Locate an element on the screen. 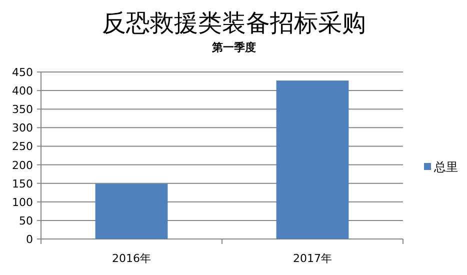 The image size is (467, 275). y-tick-label: 400 is located at coordinates (22, 91).